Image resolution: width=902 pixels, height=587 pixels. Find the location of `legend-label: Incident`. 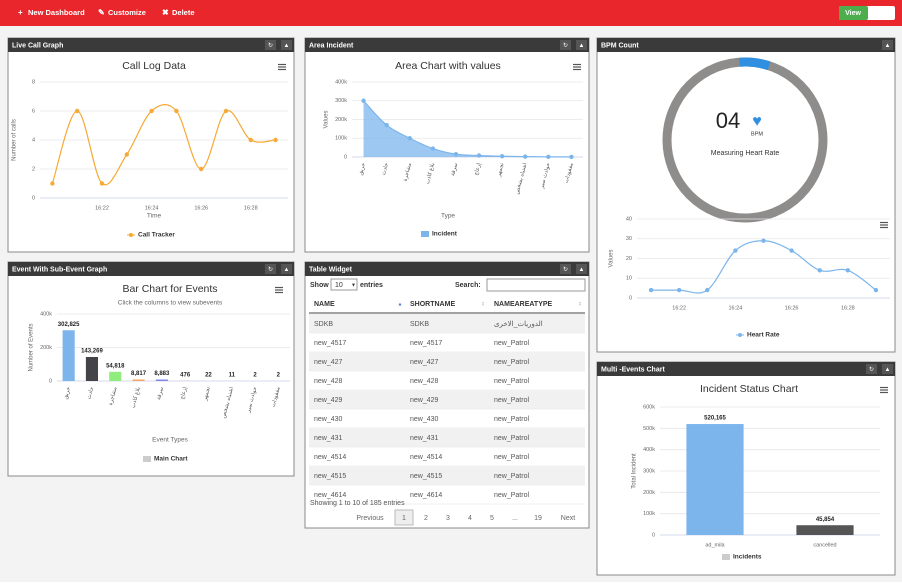

legend-label: Incident is located at coordinates (445, 234).